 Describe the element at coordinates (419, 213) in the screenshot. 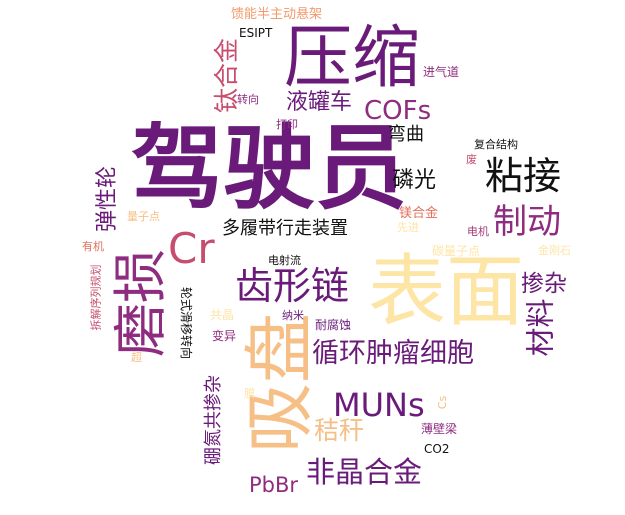

I see `word-magnesium-alloy: 镁合金` at that location.